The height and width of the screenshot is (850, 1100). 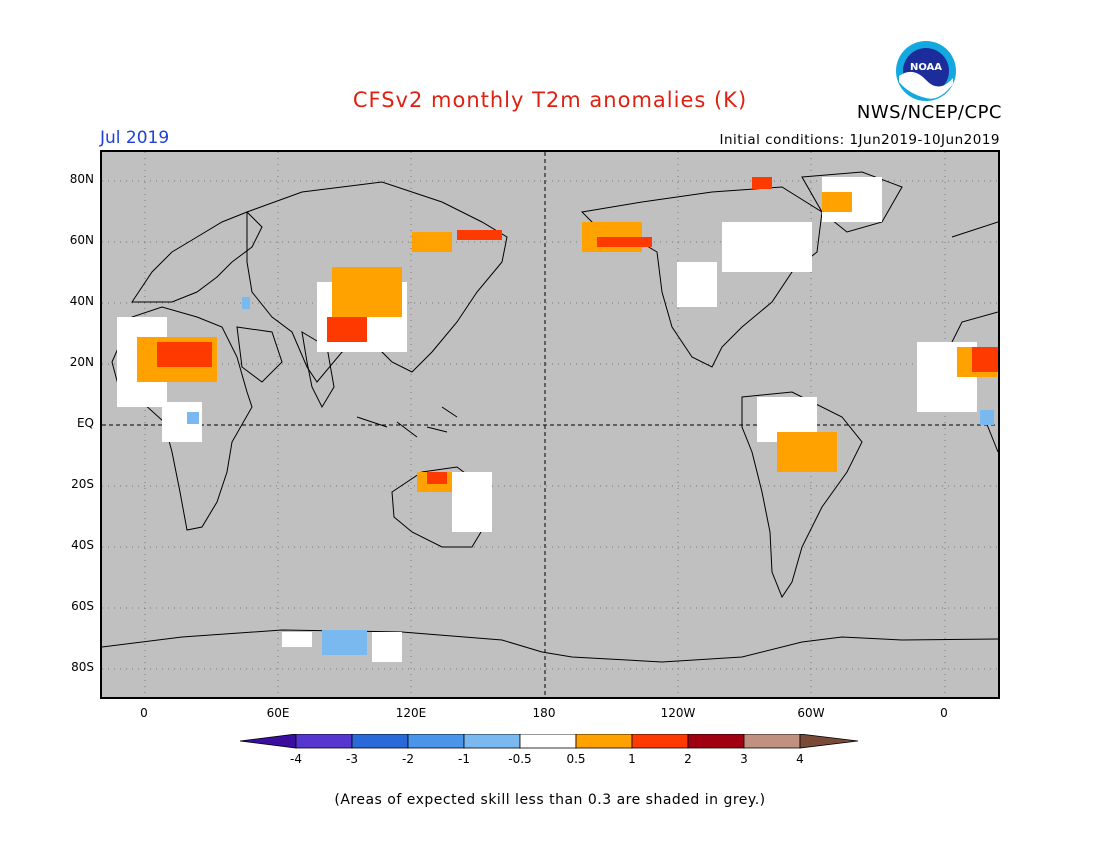 What do you see at coordinates (576, 759) in the screenshot?
I see `legend-label: 0.5` at bounding box center [576, 759].